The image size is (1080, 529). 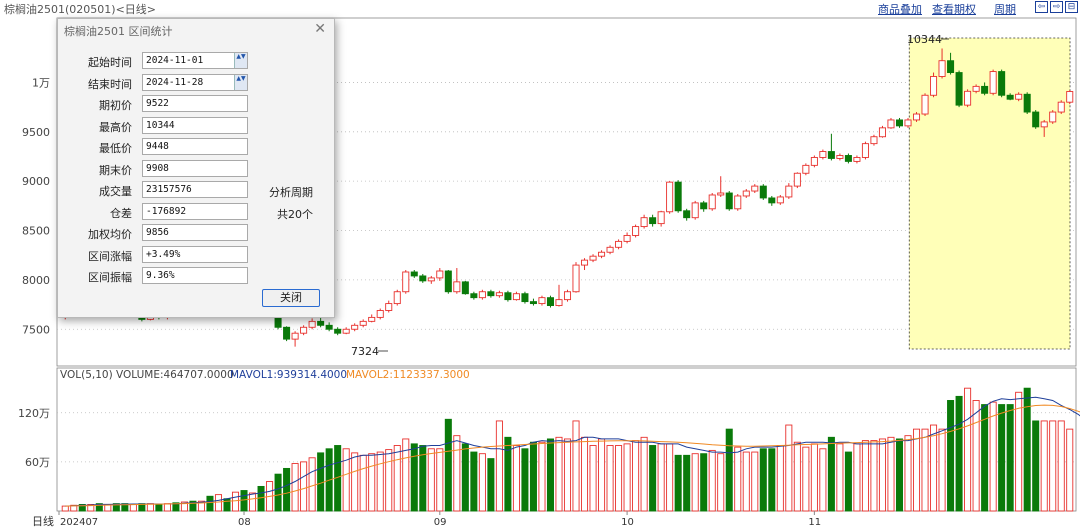 What do you see at coordinates (244, 522) in the screenshot?
I see `date-axis-label: 08` at bounding box center [244, 522].